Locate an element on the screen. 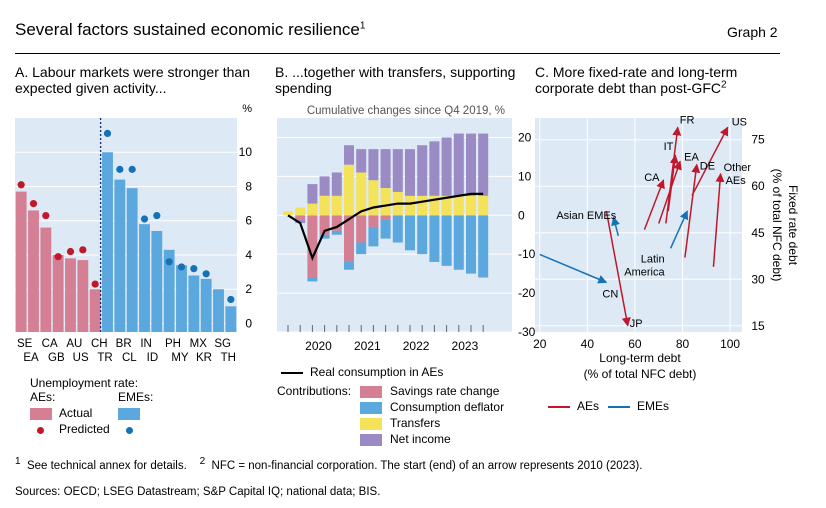  panel-c-ytick: 15 is located at coordinates (758, 326).